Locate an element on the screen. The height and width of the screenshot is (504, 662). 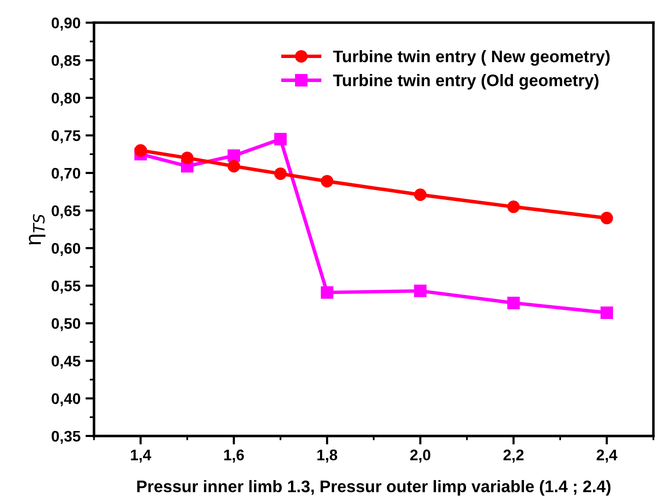
legend-label: Turbine twin entry ( New geometry) is located at coordinates (471, 58).